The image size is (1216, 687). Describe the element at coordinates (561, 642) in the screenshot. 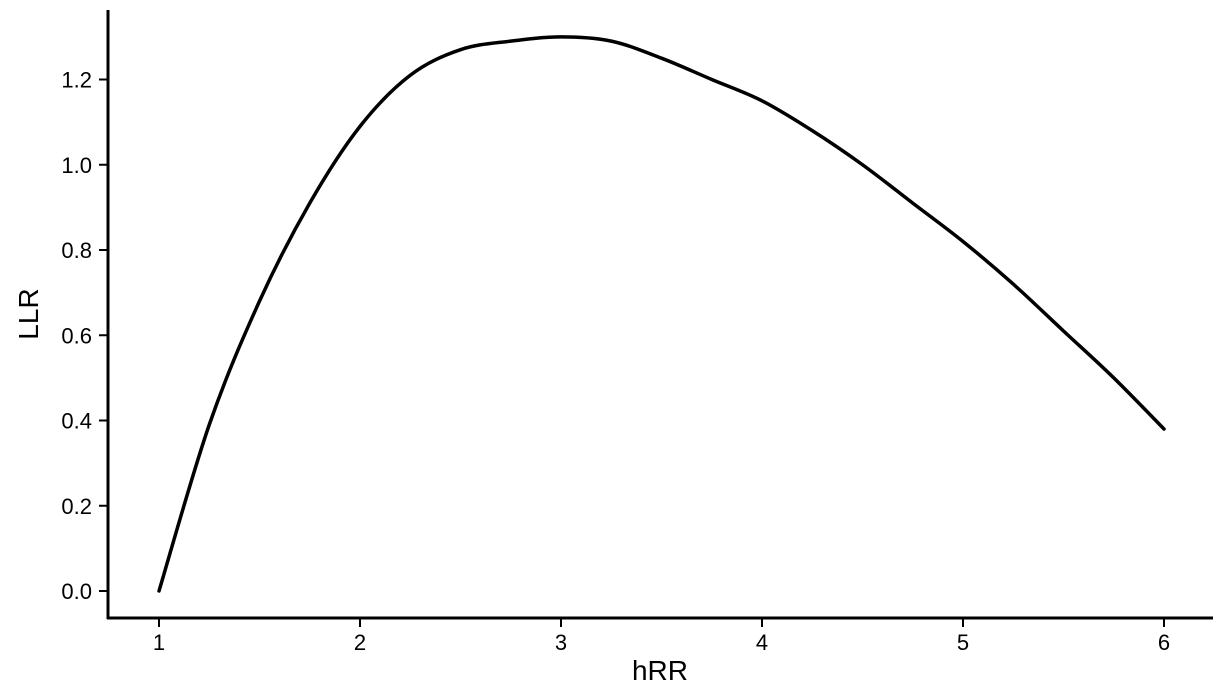

I see `x-tick-label: 3` at that location.